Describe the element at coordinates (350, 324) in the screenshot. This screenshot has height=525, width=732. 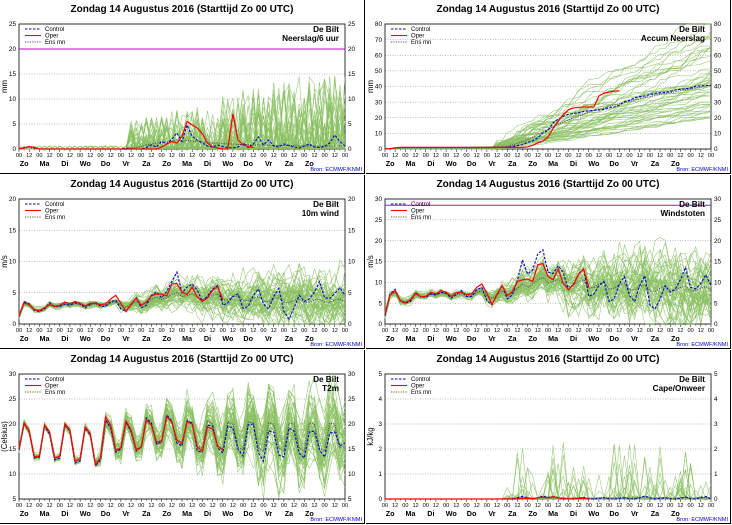
I see `y-tick-label-right: 0` at that location.